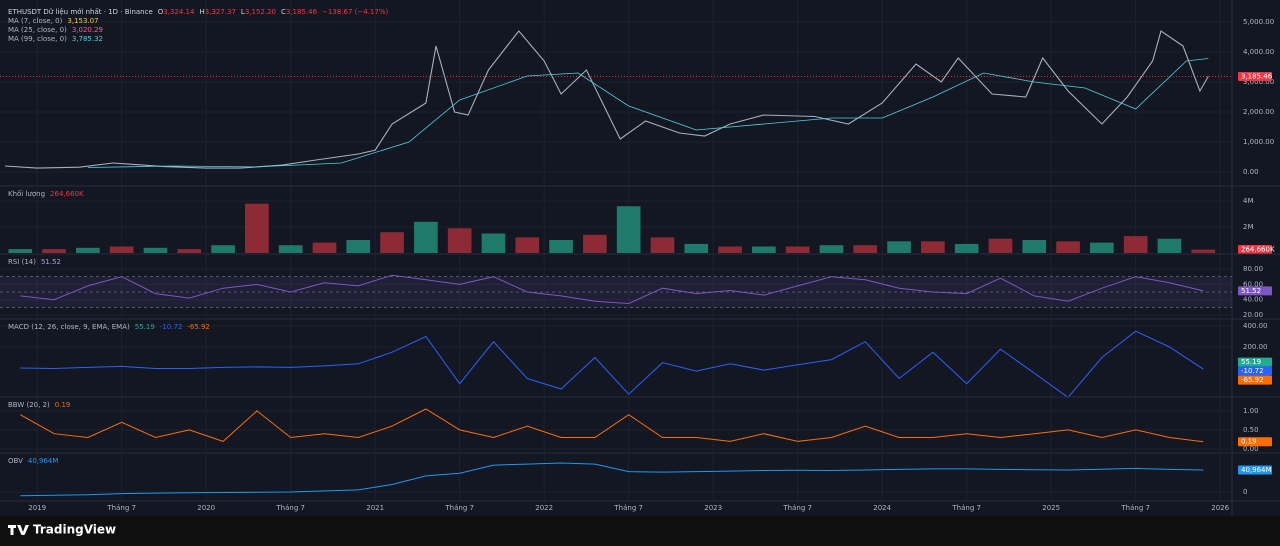 This screenshot has width=1280, height=546. What do you see at coordinates (1251, 449) in the screenshot?
I see `price-tick-label: 0.00` at bounding box center [1251, 449].